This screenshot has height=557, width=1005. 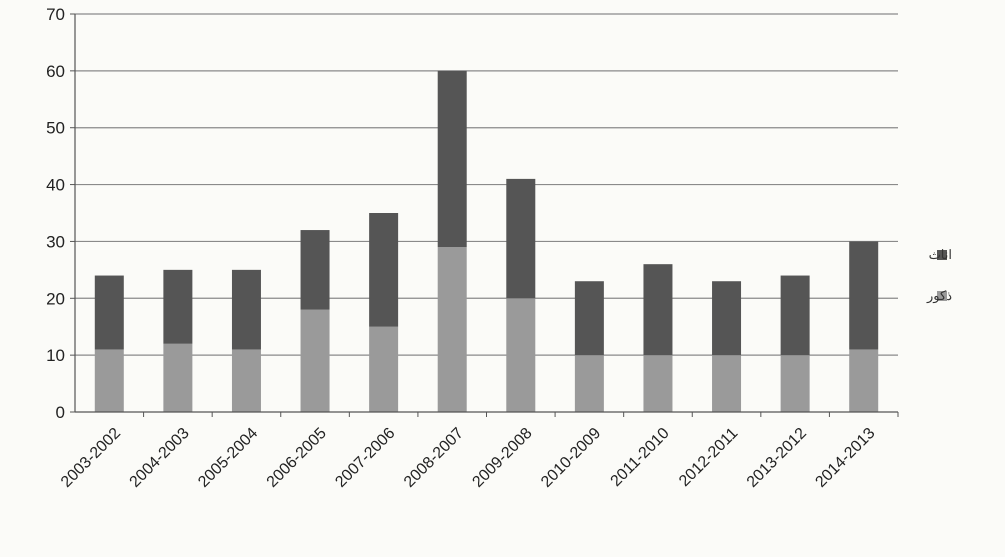 What do you see at coordinates (55, 71) in the screenshot?
I see `y-tick-label: 60` at bounding box center [55, 71].